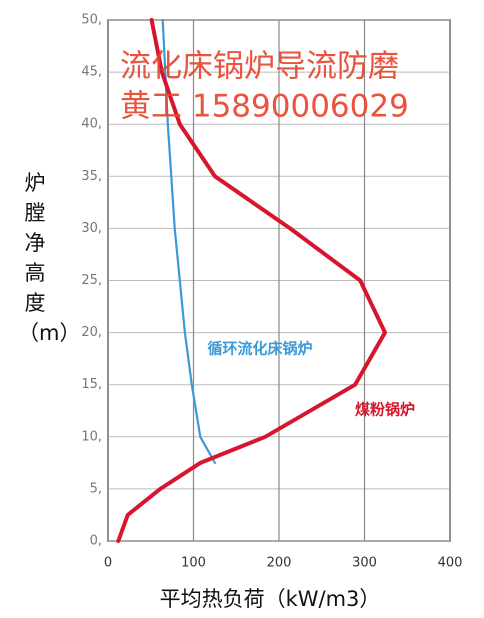  I want to click on y-tick-label: 10,, so click(91, 436).